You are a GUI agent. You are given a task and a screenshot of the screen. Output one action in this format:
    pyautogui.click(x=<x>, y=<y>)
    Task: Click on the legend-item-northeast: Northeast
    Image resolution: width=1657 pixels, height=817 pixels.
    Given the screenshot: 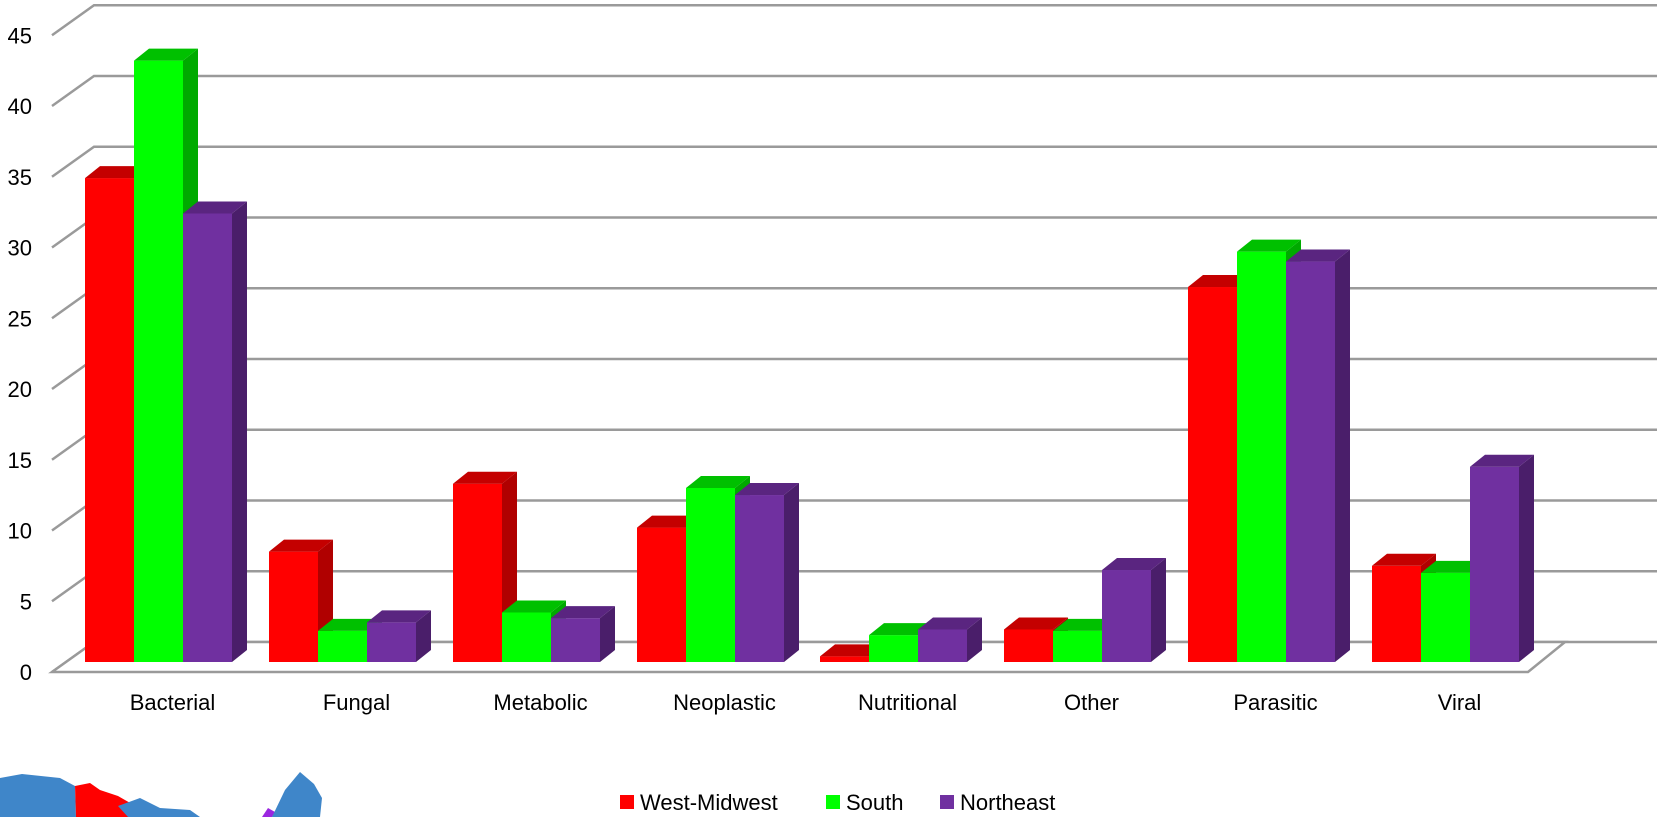 What is the action you would take?
    pyautogui.click(x=997, y=802)
    